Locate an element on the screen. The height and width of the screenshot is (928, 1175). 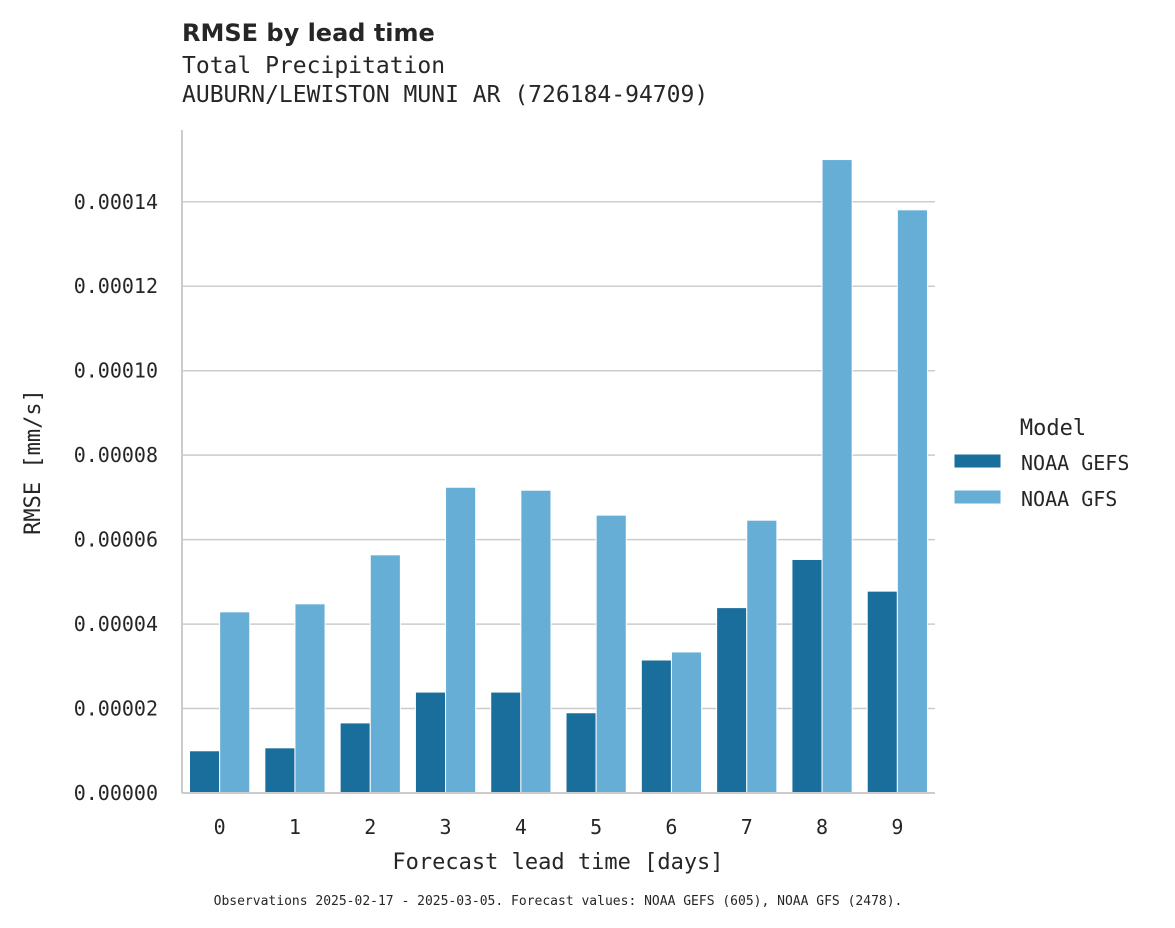
legend-label-noaa-gfs: NOAA GFS is located at coordinates (1069, 499).